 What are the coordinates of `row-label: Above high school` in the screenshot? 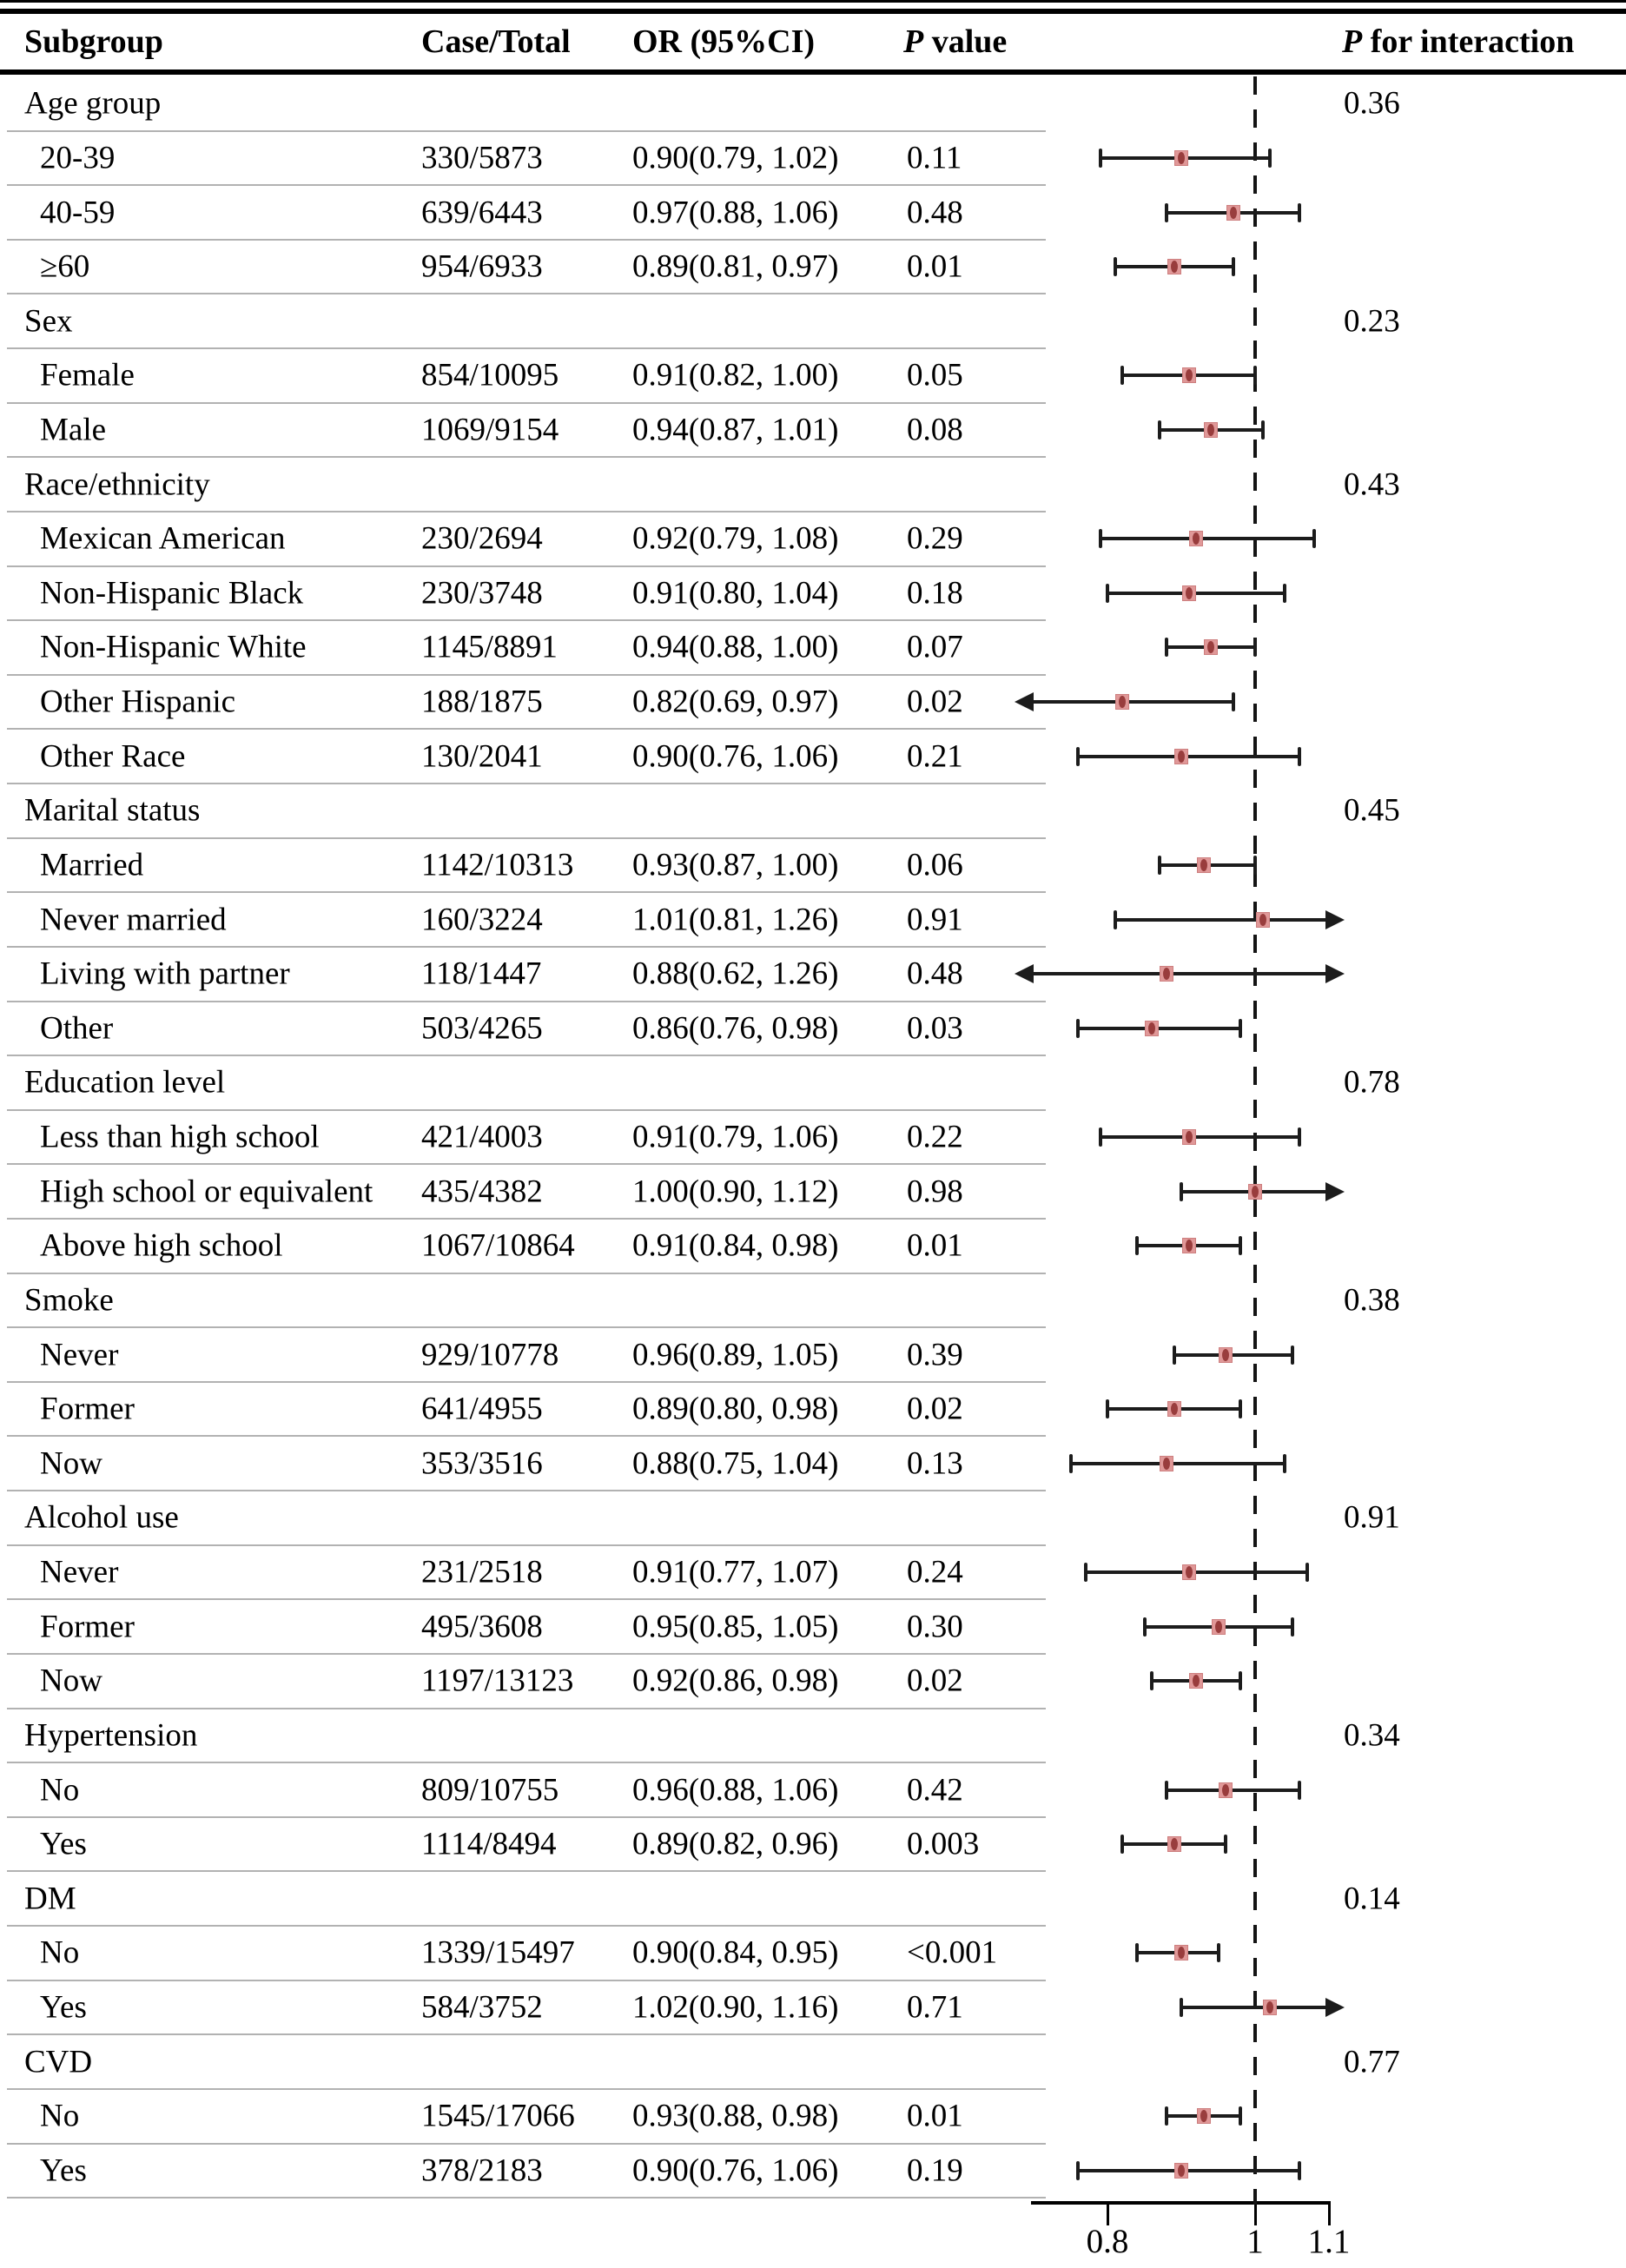 It's located at (161, 1246).